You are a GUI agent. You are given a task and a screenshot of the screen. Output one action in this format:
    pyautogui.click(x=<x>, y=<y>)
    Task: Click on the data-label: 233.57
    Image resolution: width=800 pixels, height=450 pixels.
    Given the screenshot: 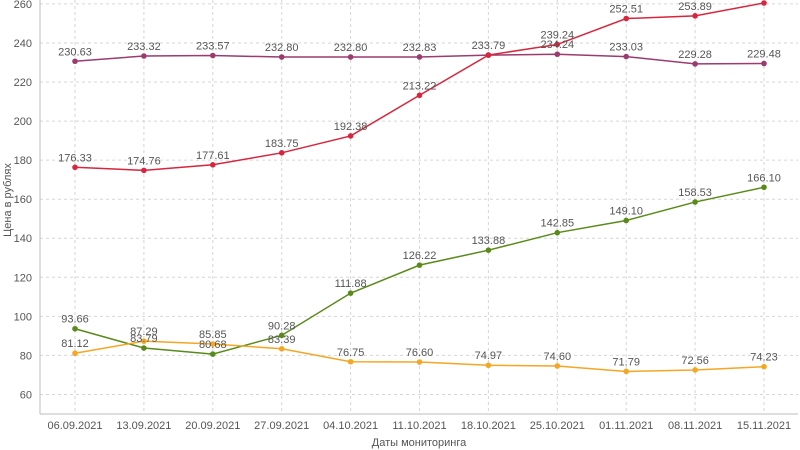 What is the action you would take?
    pyautogui.click(x=213, y=47)
    